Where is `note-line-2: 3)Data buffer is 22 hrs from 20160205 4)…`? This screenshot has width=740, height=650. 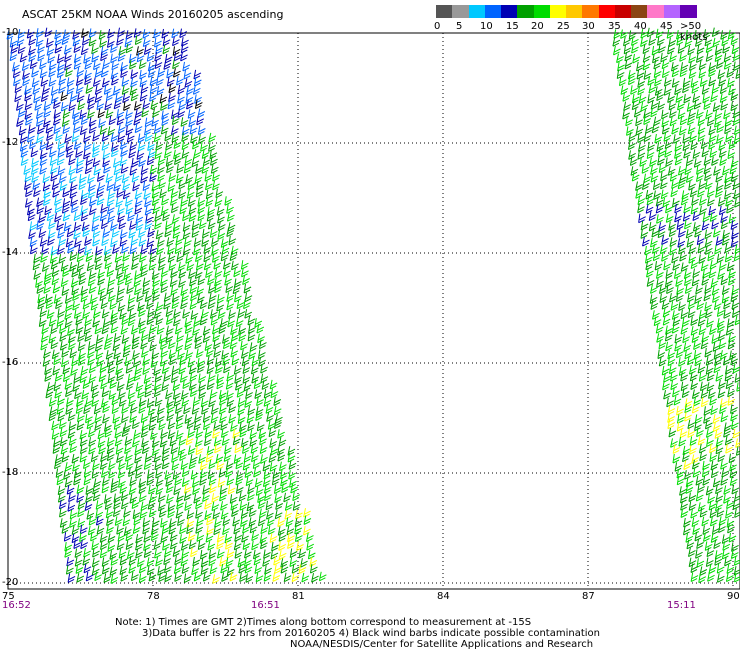 note-line-2: 3)Data buffer is 22 hrs from 20160205 4)… is located at coordinates (371, 633).